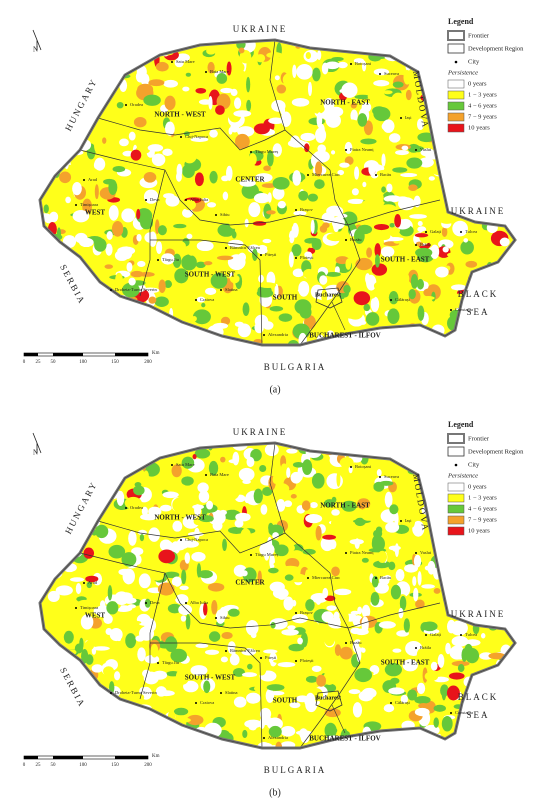 The height and width of the screenshot is (803, 550). I want to click on region-label: CENTER, so click(250, 583).